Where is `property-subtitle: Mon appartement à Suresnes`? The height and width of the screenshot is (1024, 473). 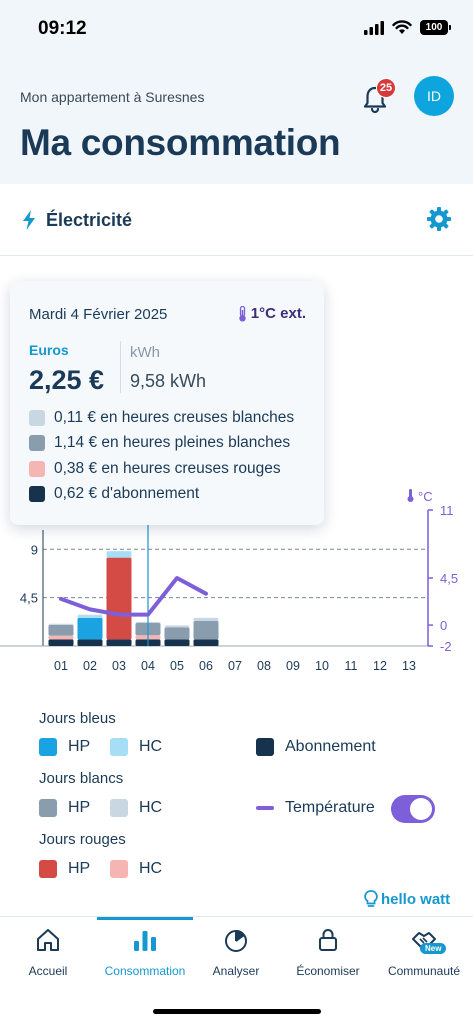
property-subtitle: Mon appartement à Suresnes is located at coordinates (112, 97).